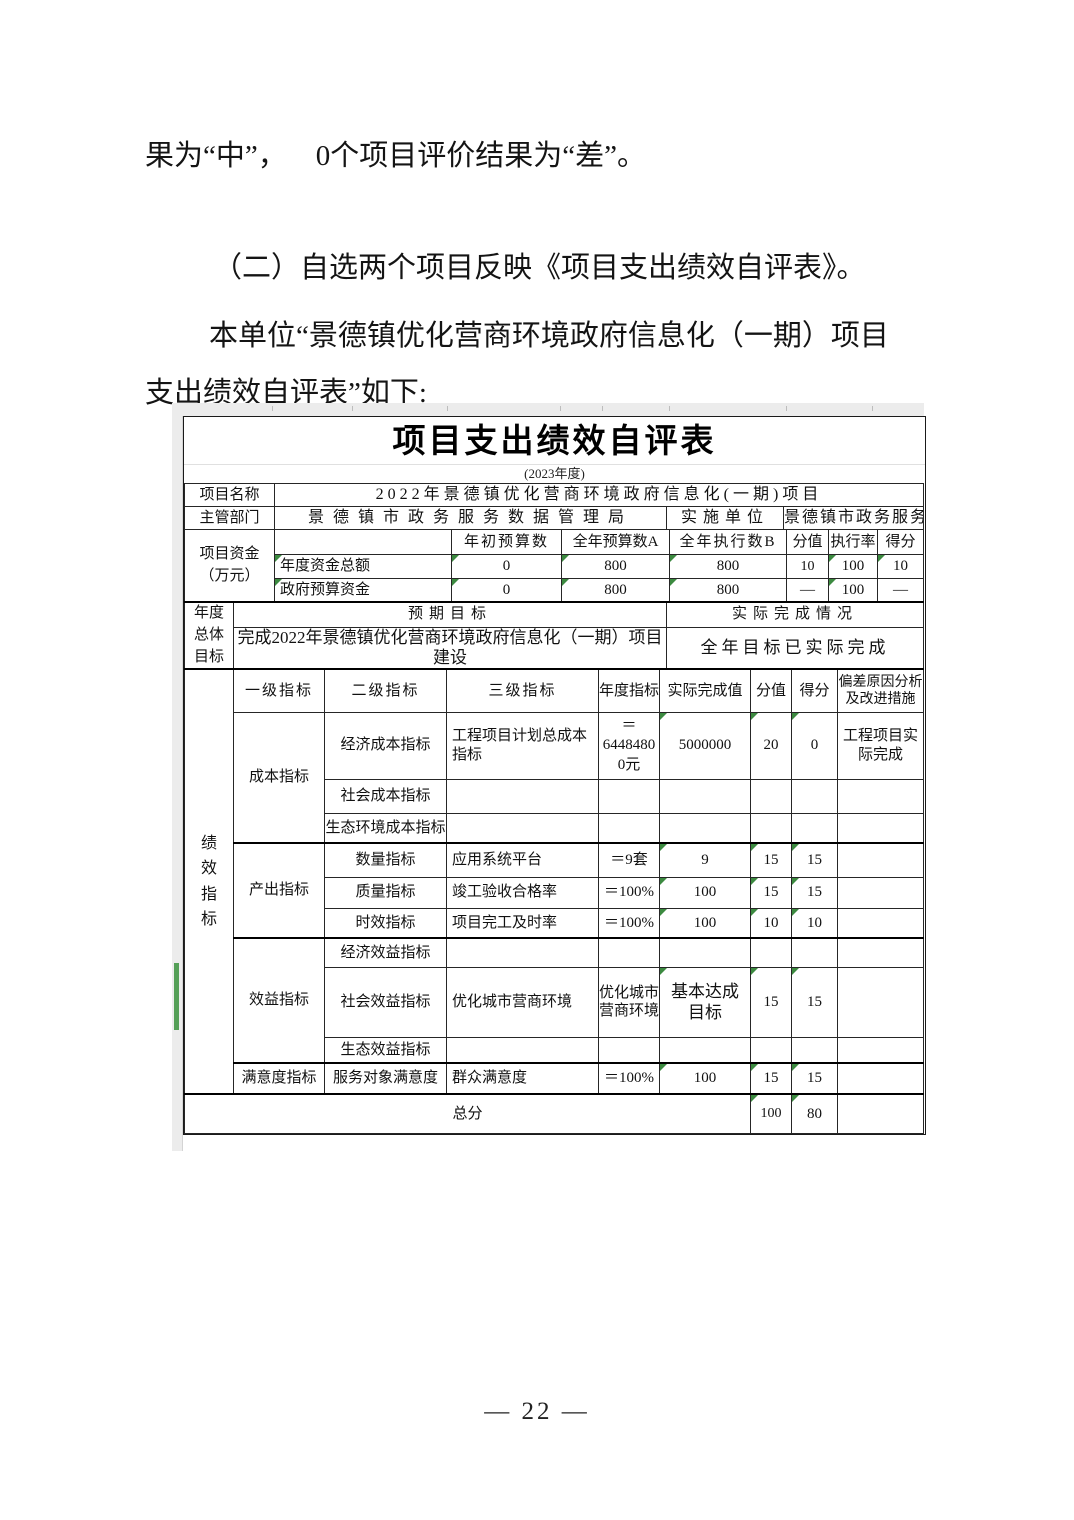 The image size is (1074, 1520). What do you see at coordinates (807, 590) in the screenshot?
I see `funding-cell: —` at bounding box center [807, 590].